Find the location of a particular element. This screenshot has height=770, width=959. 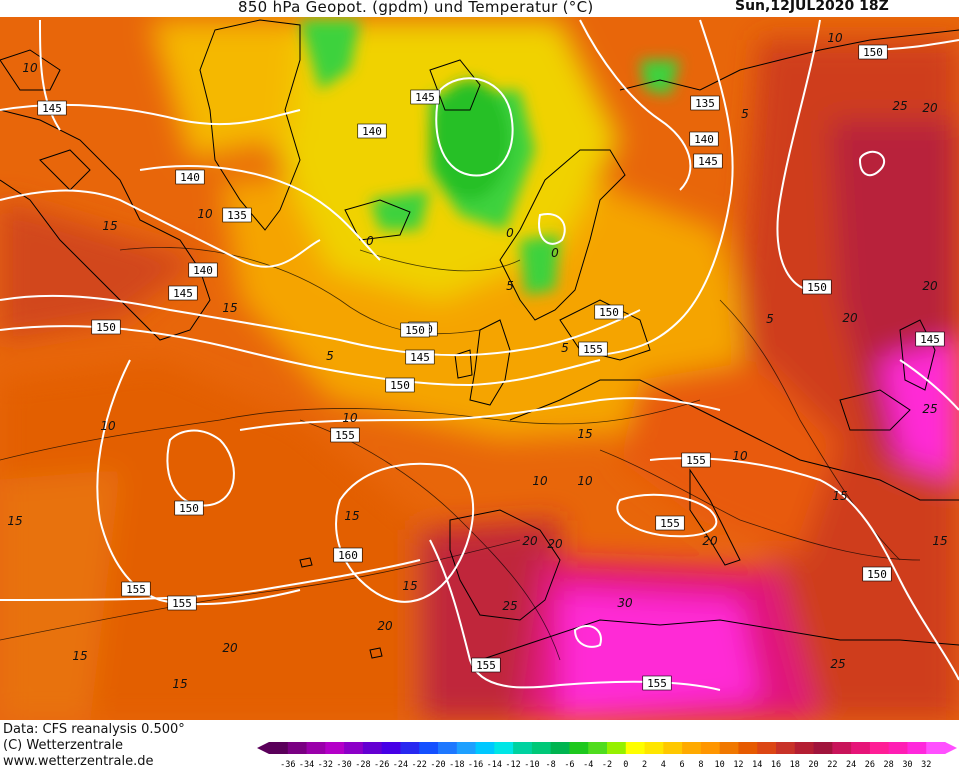

colorbar-tick-label: -34 is located at coordinates (306, 765).